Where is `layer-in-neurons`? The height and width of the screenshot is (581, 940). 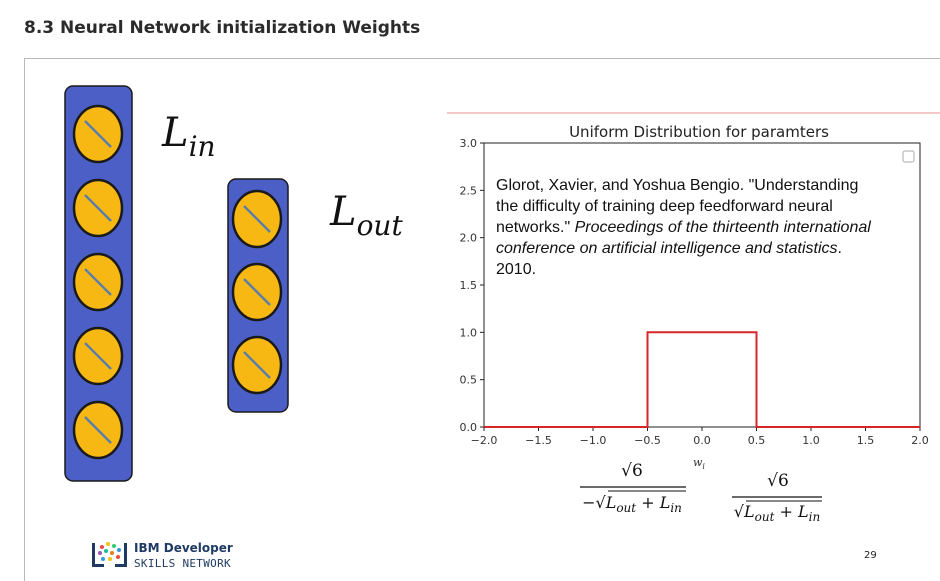
layer-in-neurons is located at coordinates (98, 282).